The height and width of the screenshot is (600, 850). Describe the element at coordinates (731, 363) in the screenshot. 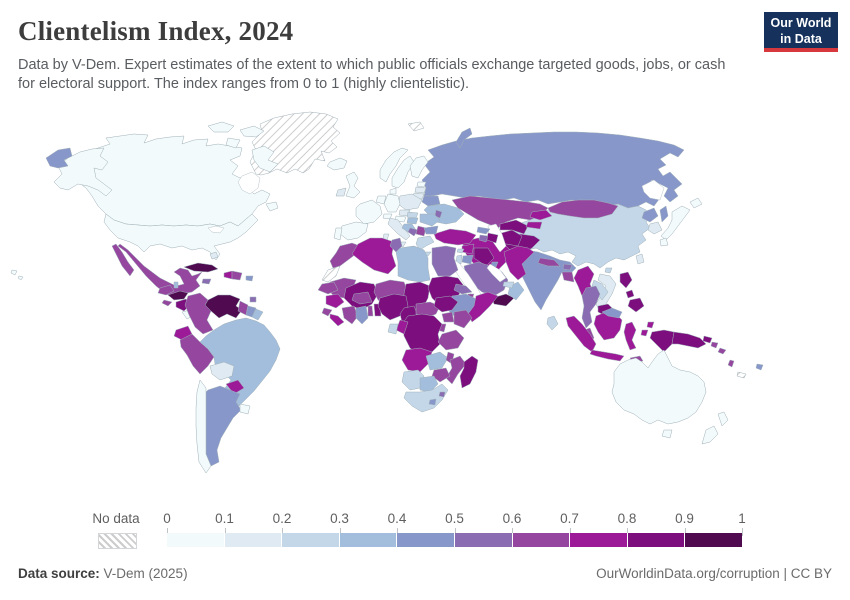

I see `country-vanuatu` at that location.